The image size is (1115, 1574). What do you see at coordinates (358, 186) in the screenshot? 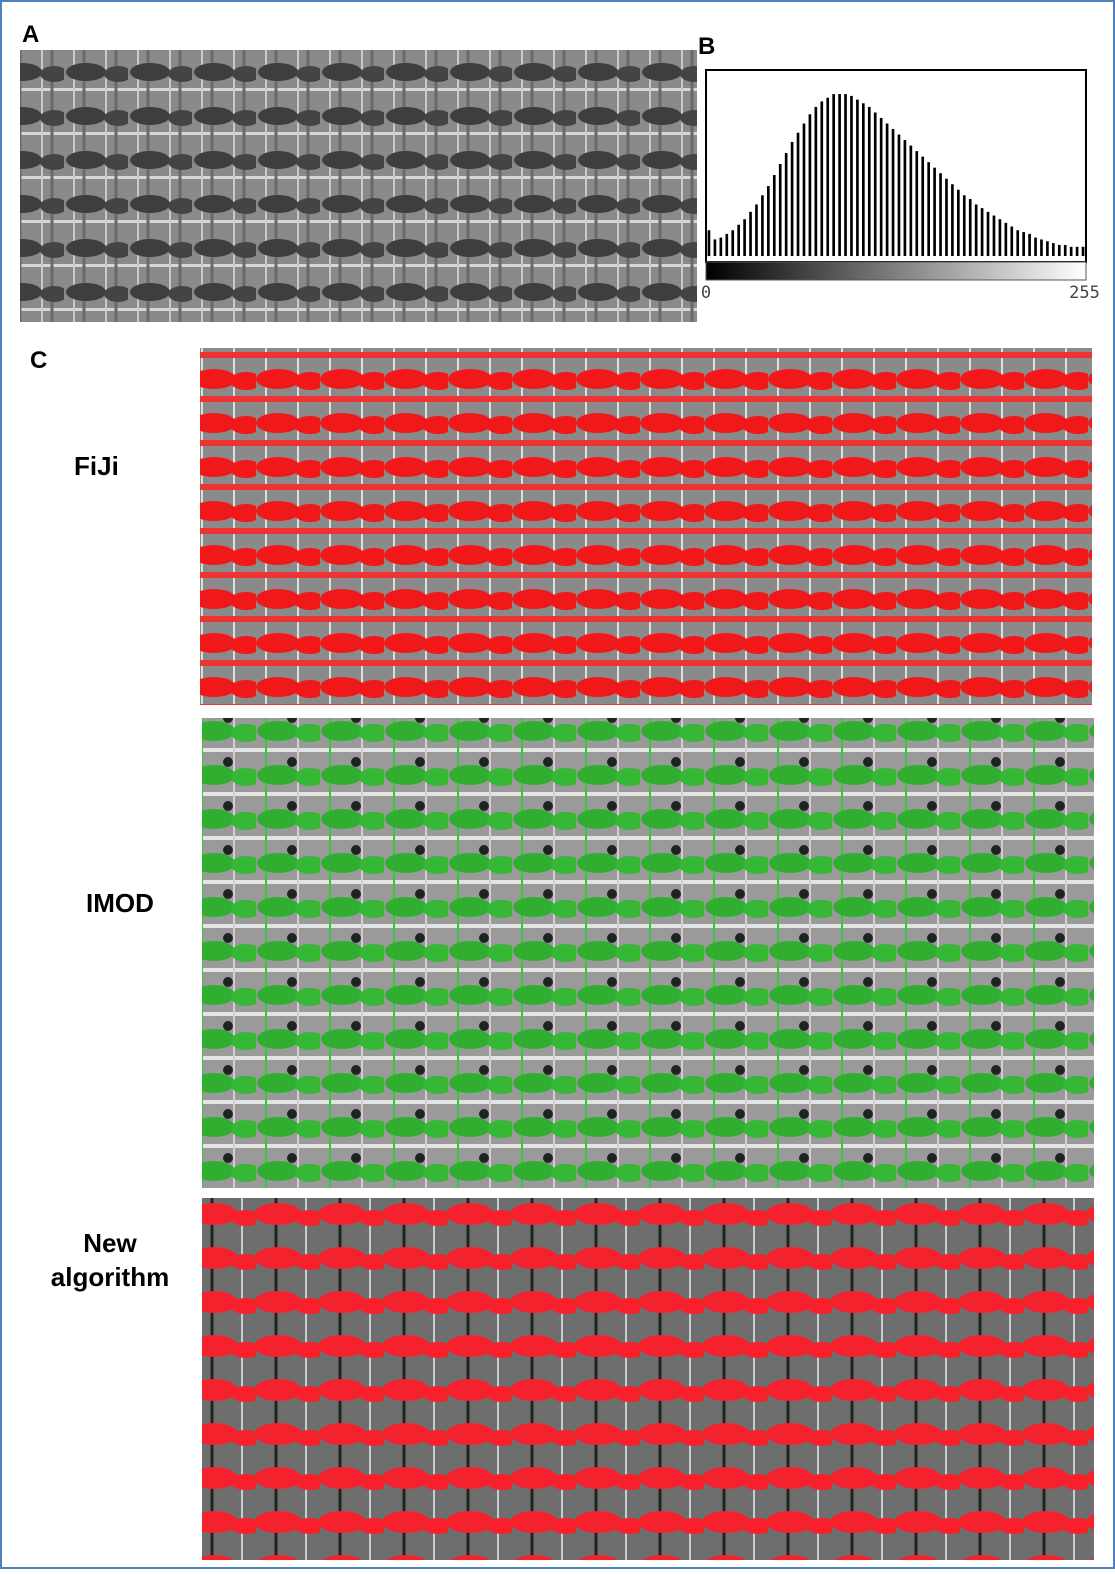
I see `micrograph` at bounding box center [358, 186].